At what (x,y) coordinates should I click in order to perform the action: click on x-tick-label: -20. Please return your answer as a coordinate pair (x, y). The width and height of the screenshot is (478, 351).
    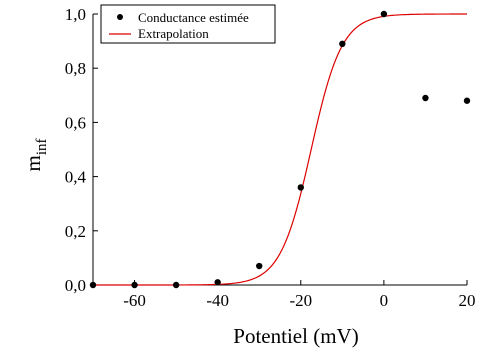
    Looking at the image, I should click on (300, 300).